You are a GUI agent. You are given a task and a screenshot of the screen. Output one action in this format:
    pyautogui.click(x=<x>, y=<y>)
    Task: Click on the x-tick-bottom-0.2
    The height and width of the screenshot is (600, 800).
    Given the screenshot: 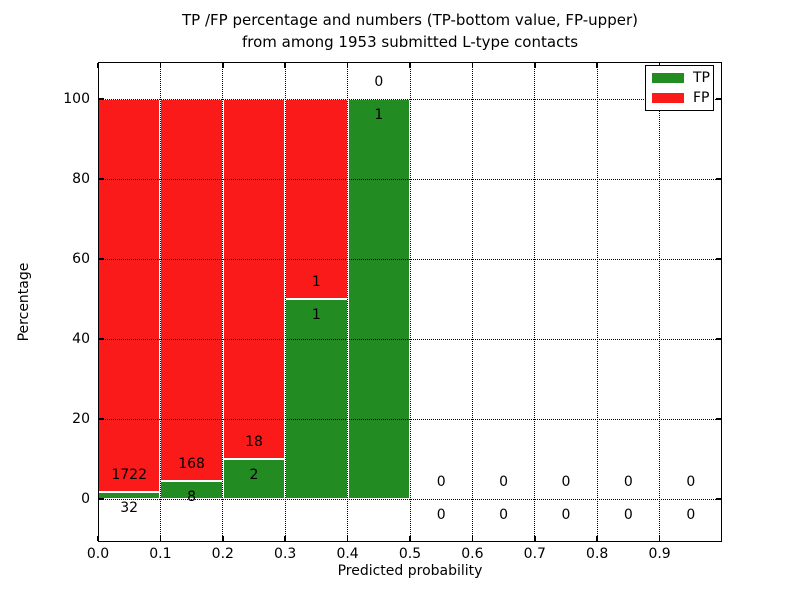 What is the action you would take?
    pyautogui.click(x=223, y=538)
    